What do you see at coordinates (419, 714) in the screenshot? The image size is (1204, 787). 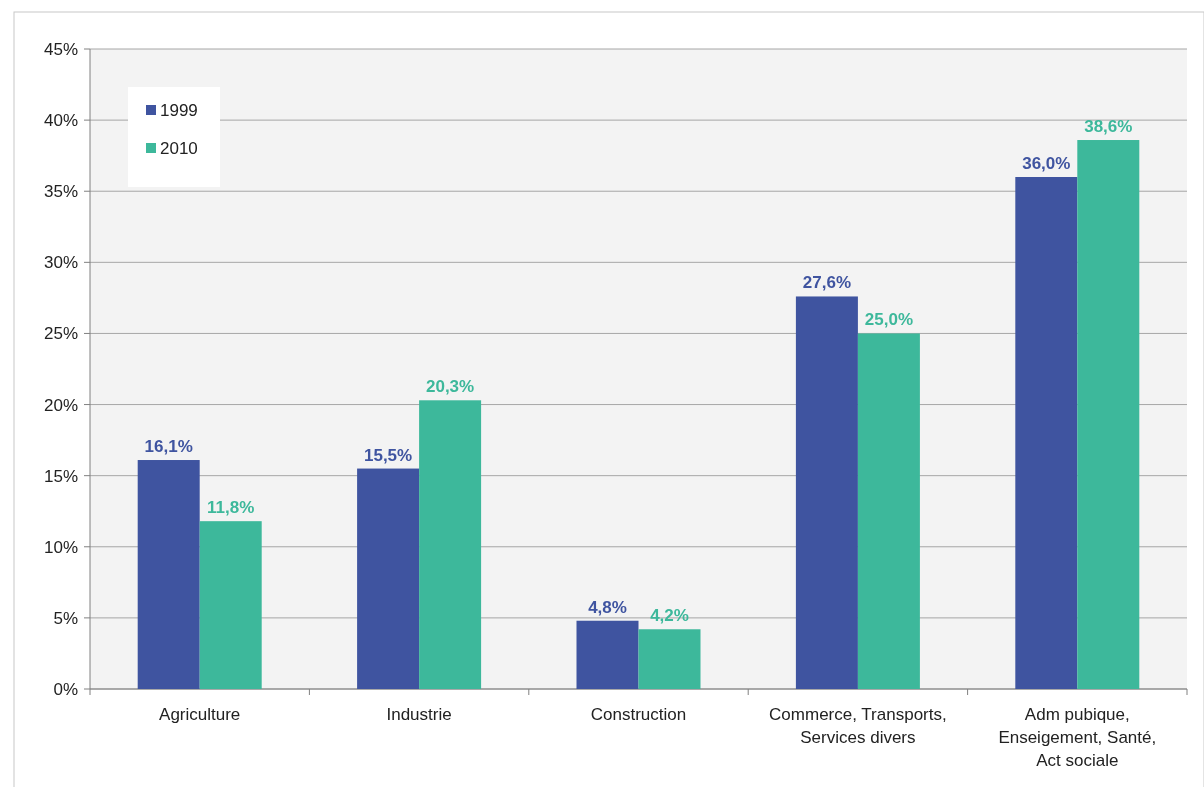 I see `x-tick-label: Industrie` at bounding box center [419, 714].